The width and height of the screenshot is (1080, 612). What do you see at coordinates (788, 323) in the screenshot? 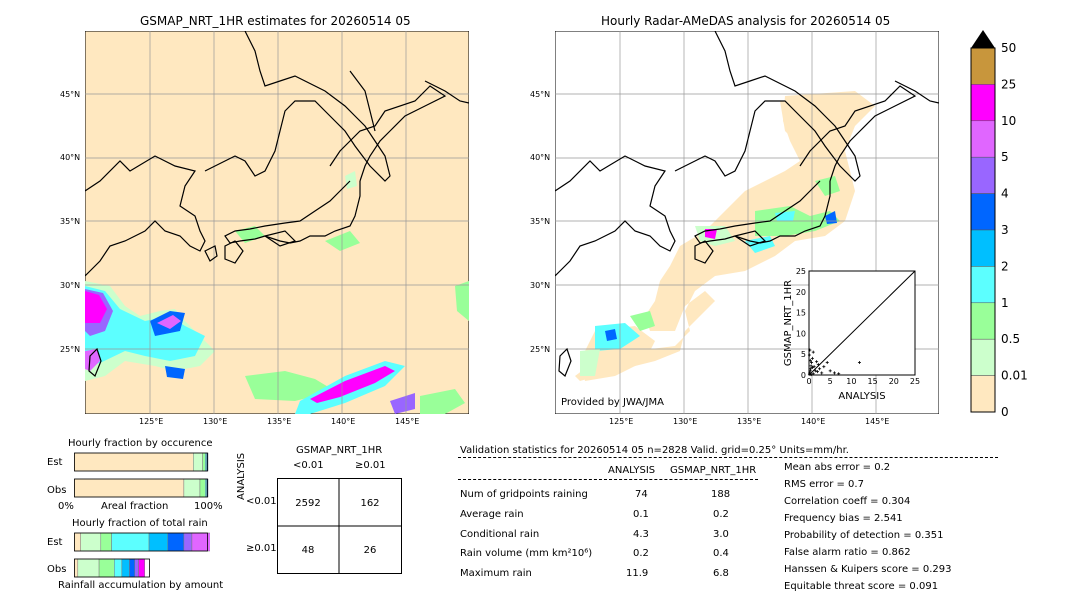
I see `scatter-ylabel: GSMAP_NRT_1HR` at bounding box center [788, 323].